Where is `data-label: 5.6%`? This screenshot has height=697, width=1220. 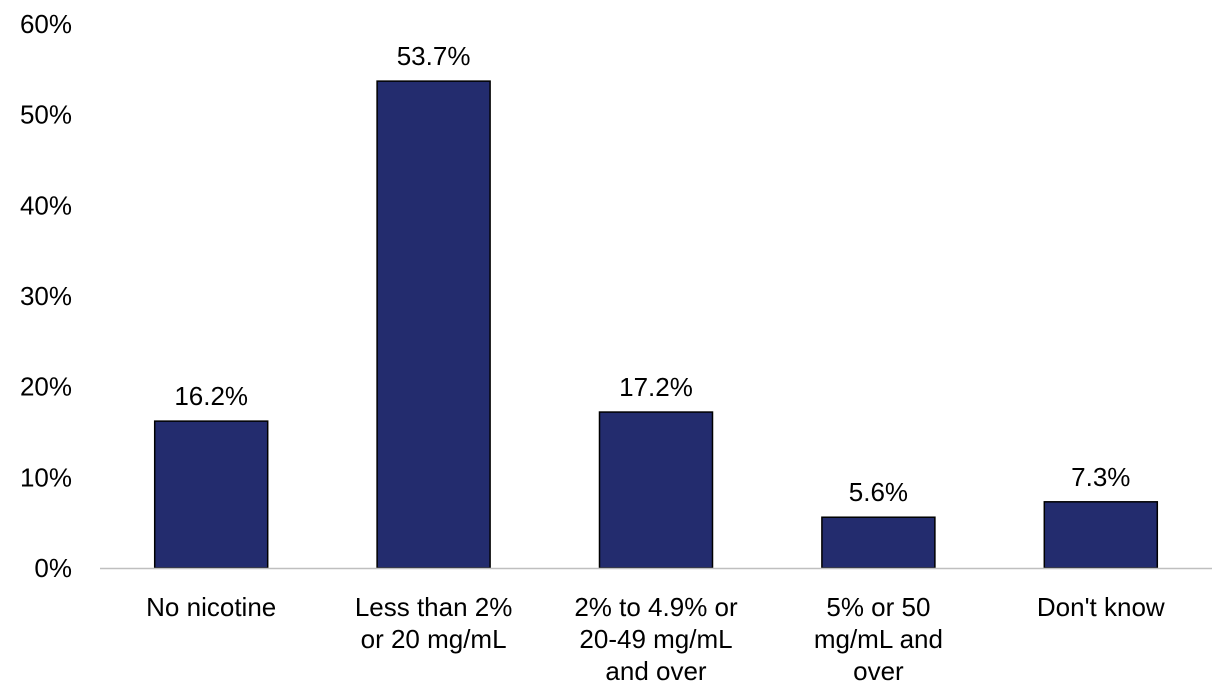
data-label: 5.6% is located at coordinates (878, 492).